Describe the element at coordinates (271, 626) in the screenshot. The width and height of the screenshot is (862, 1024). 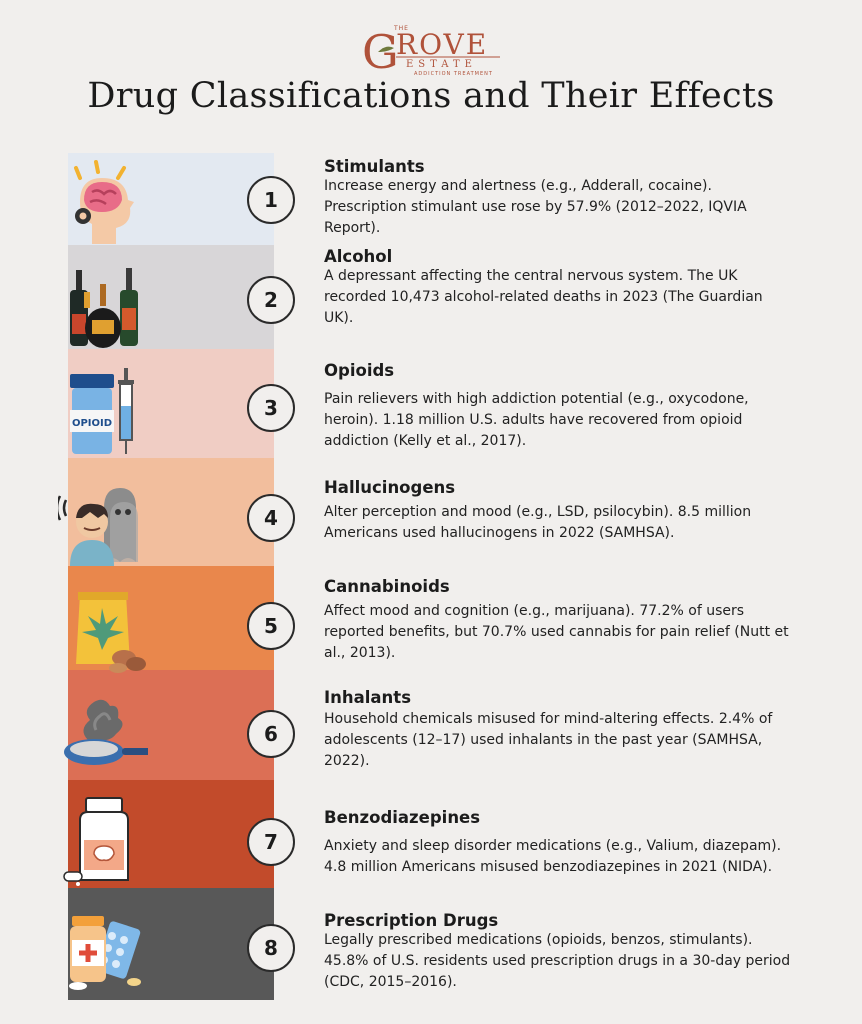
I see `number-badge-5: 5` at that location.